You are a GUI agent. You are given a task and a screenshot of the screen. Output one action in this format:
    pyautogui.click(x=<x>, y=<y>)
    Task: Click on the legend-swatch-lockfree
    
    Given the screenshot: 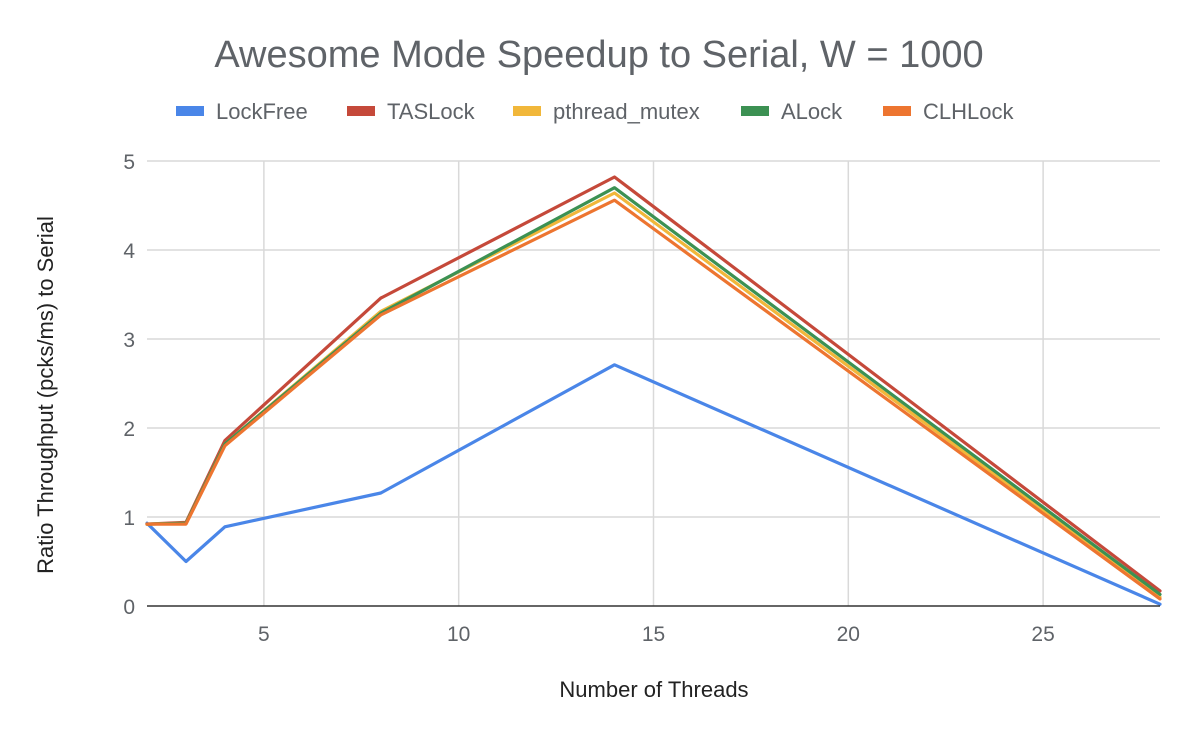 What is the action you would take?
    pyautogui.click(x=190, y=111)
    